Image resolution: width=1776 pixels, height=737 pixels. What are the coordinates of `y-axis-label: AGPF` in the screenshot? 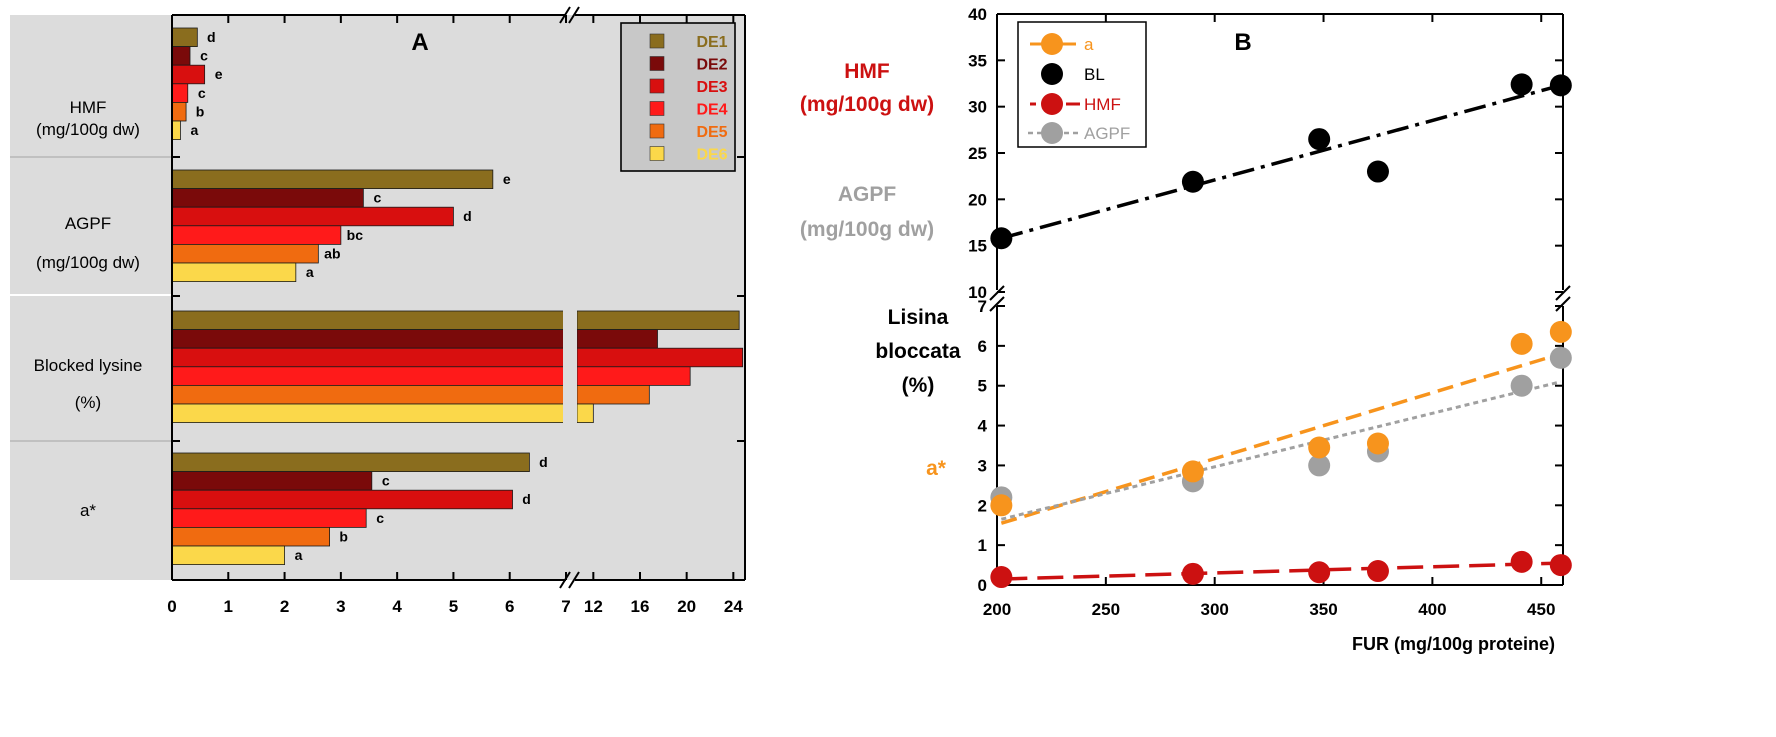 It's located at (867, 194).